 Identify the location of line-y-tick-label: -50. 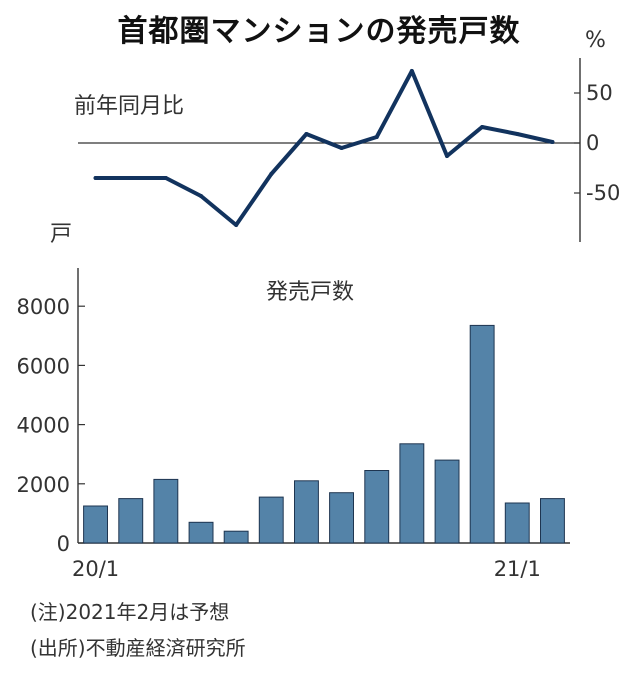
(603, 193).